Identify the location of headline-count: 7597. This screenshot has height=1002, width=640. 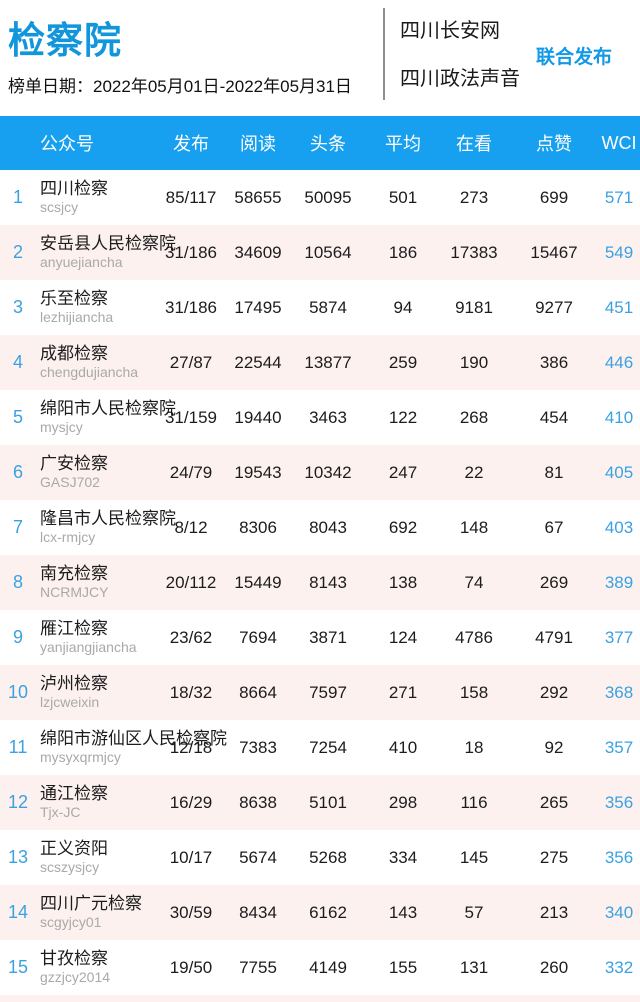
(328, 692).